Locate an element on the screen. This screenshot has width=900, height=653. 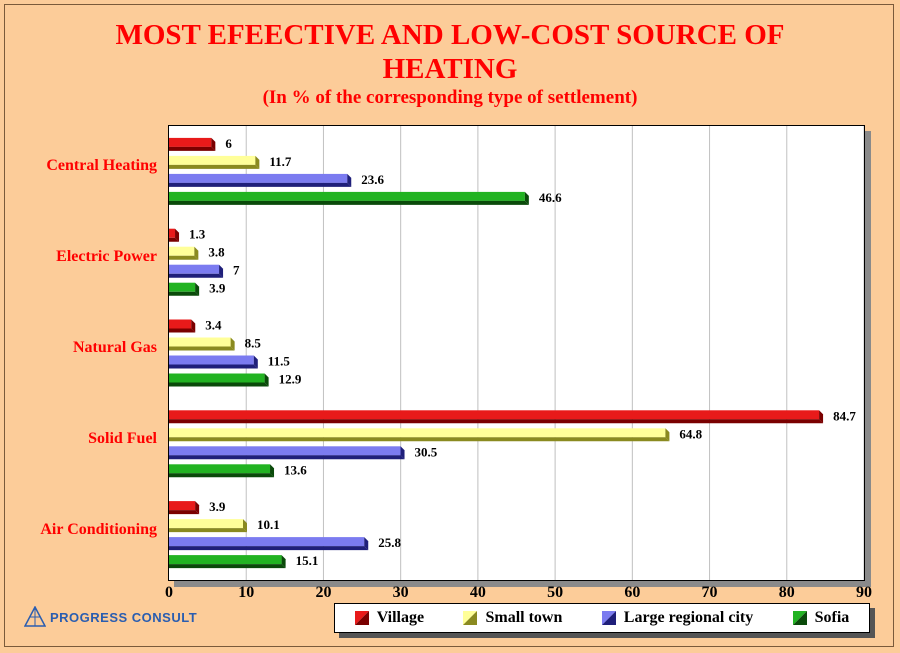
data-label: 12.9 is located at coordinates (290, 379).